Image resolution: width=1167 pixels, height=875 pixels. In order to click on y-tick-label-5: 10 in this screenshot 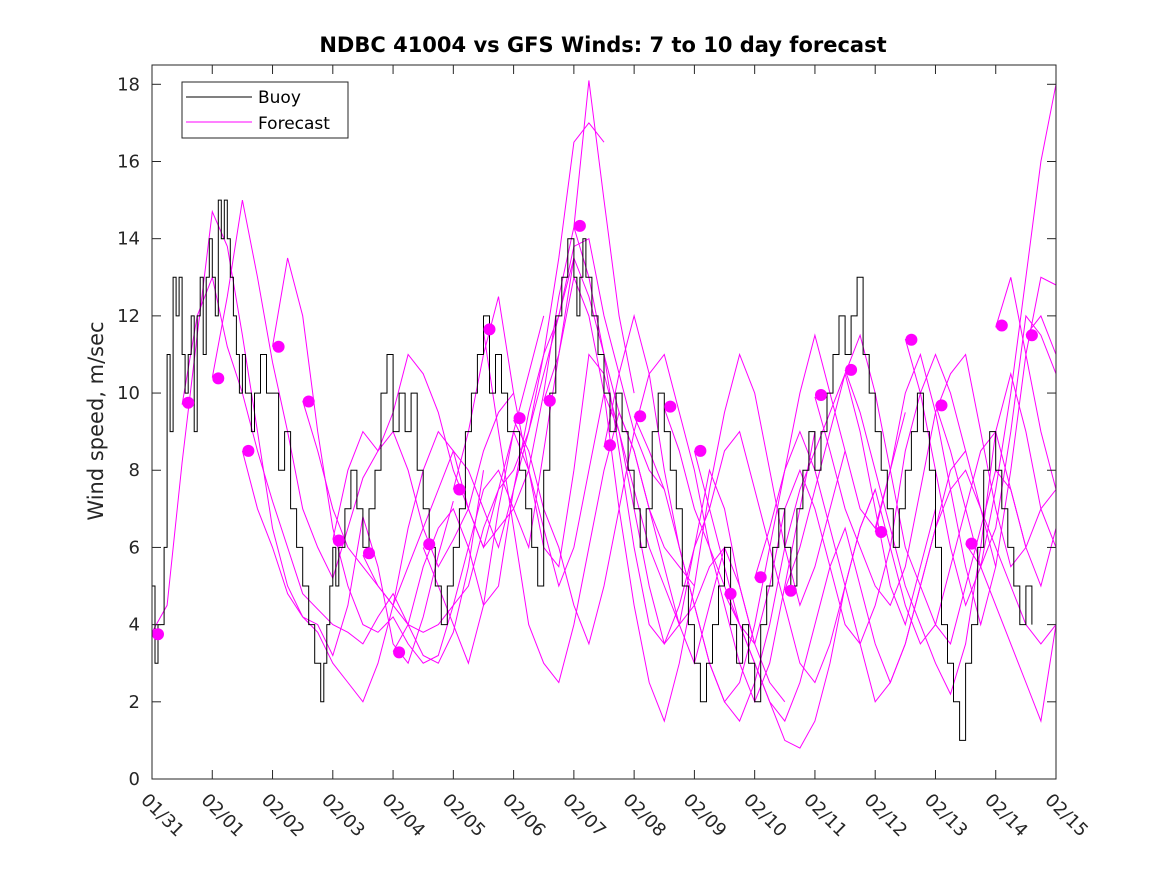, I will do `click(128, 393)`.